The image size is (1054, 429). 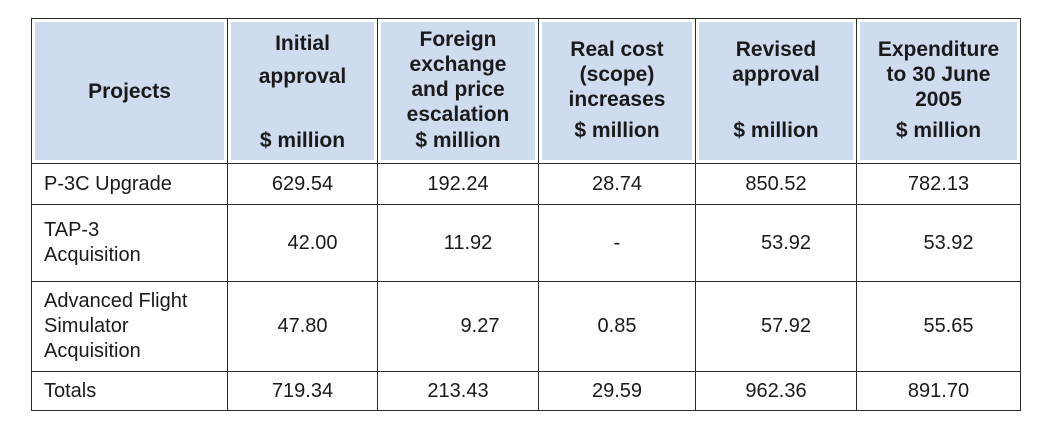 I want to click on revised-approval-total: 962.36, so click(x=776, y=391).